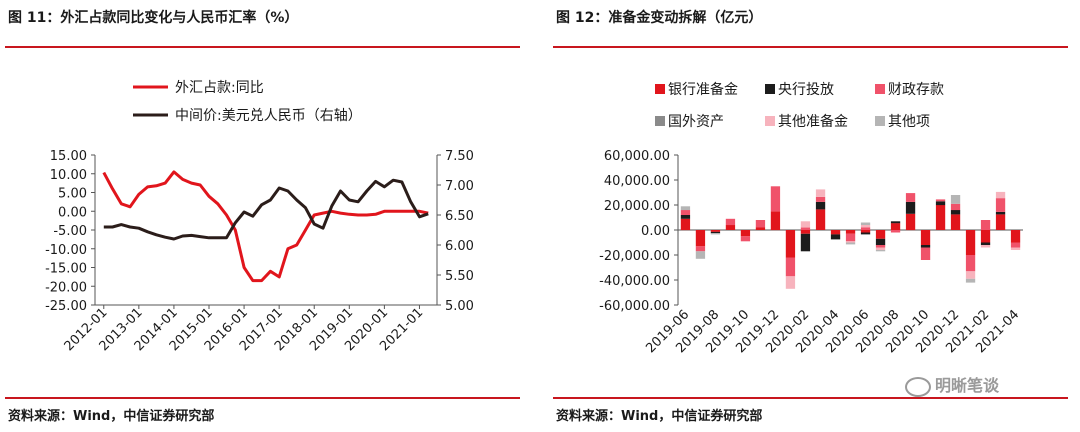  Describe the element at coordinates (806, 90) in the screenshot. I see `legend-label: 央行投放` at that location.